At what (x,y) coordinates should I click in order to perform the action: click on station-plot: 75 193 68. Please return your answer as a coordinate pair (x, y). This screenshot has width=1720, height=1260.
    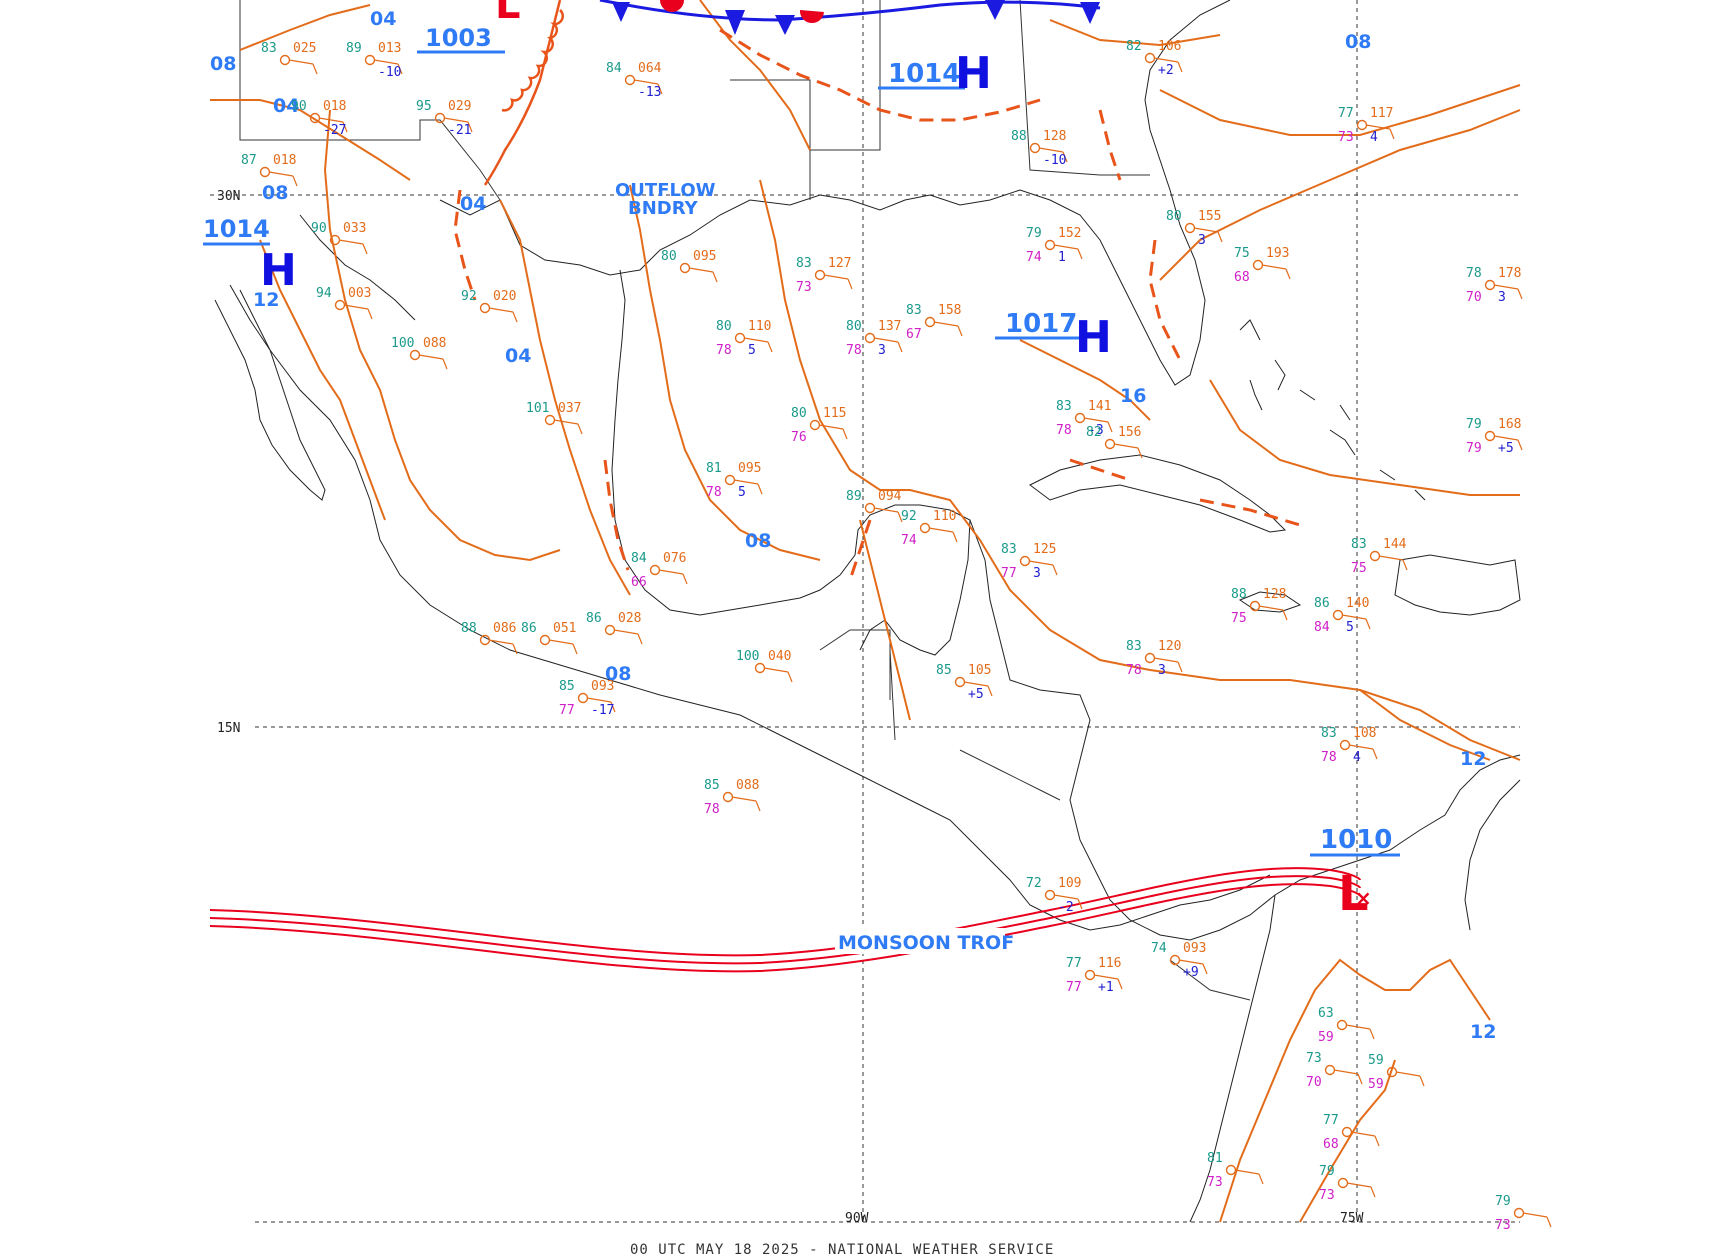
    Looking at the image, I should click on (1262, 265).